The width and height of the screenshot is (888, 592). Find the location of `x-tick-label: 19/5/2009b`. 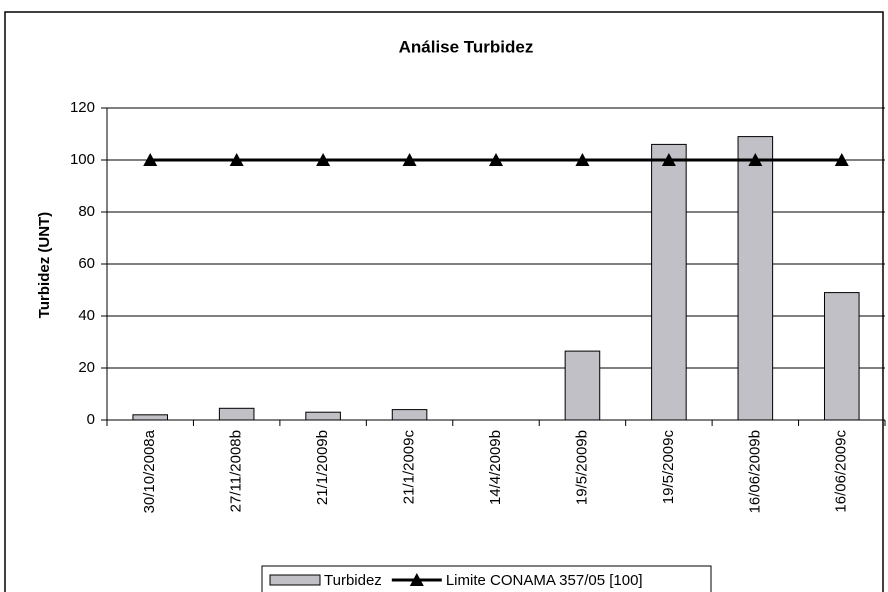

x-tick-label: 19/5/2009b is located at coordinates (581, 467).